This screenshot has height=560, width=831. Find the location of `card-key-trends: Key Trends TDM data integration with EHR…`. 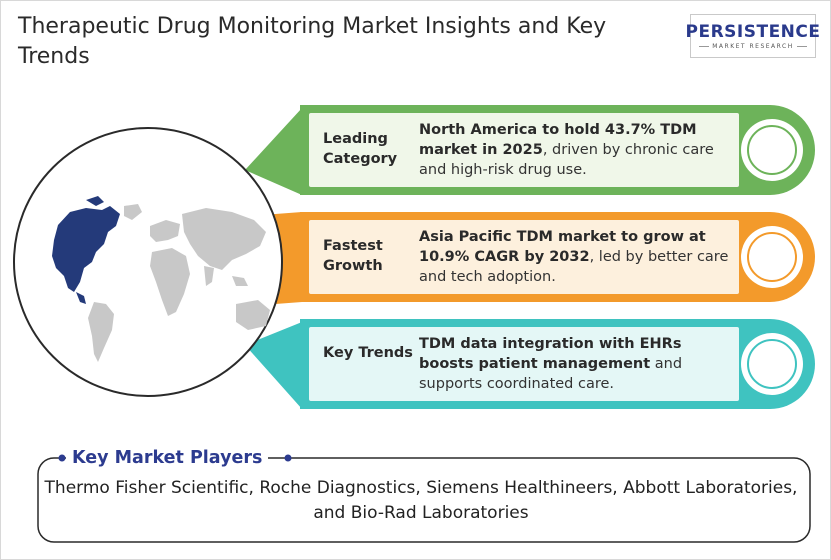

card-key-trends: Key Trends TDM data integration with EHR… is located at coordinates (524, 364).